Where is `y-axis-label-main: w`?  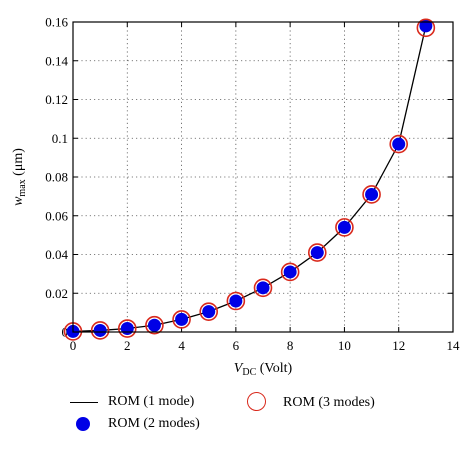 y-axis-label-main: w is located at coordinates (18, 201).